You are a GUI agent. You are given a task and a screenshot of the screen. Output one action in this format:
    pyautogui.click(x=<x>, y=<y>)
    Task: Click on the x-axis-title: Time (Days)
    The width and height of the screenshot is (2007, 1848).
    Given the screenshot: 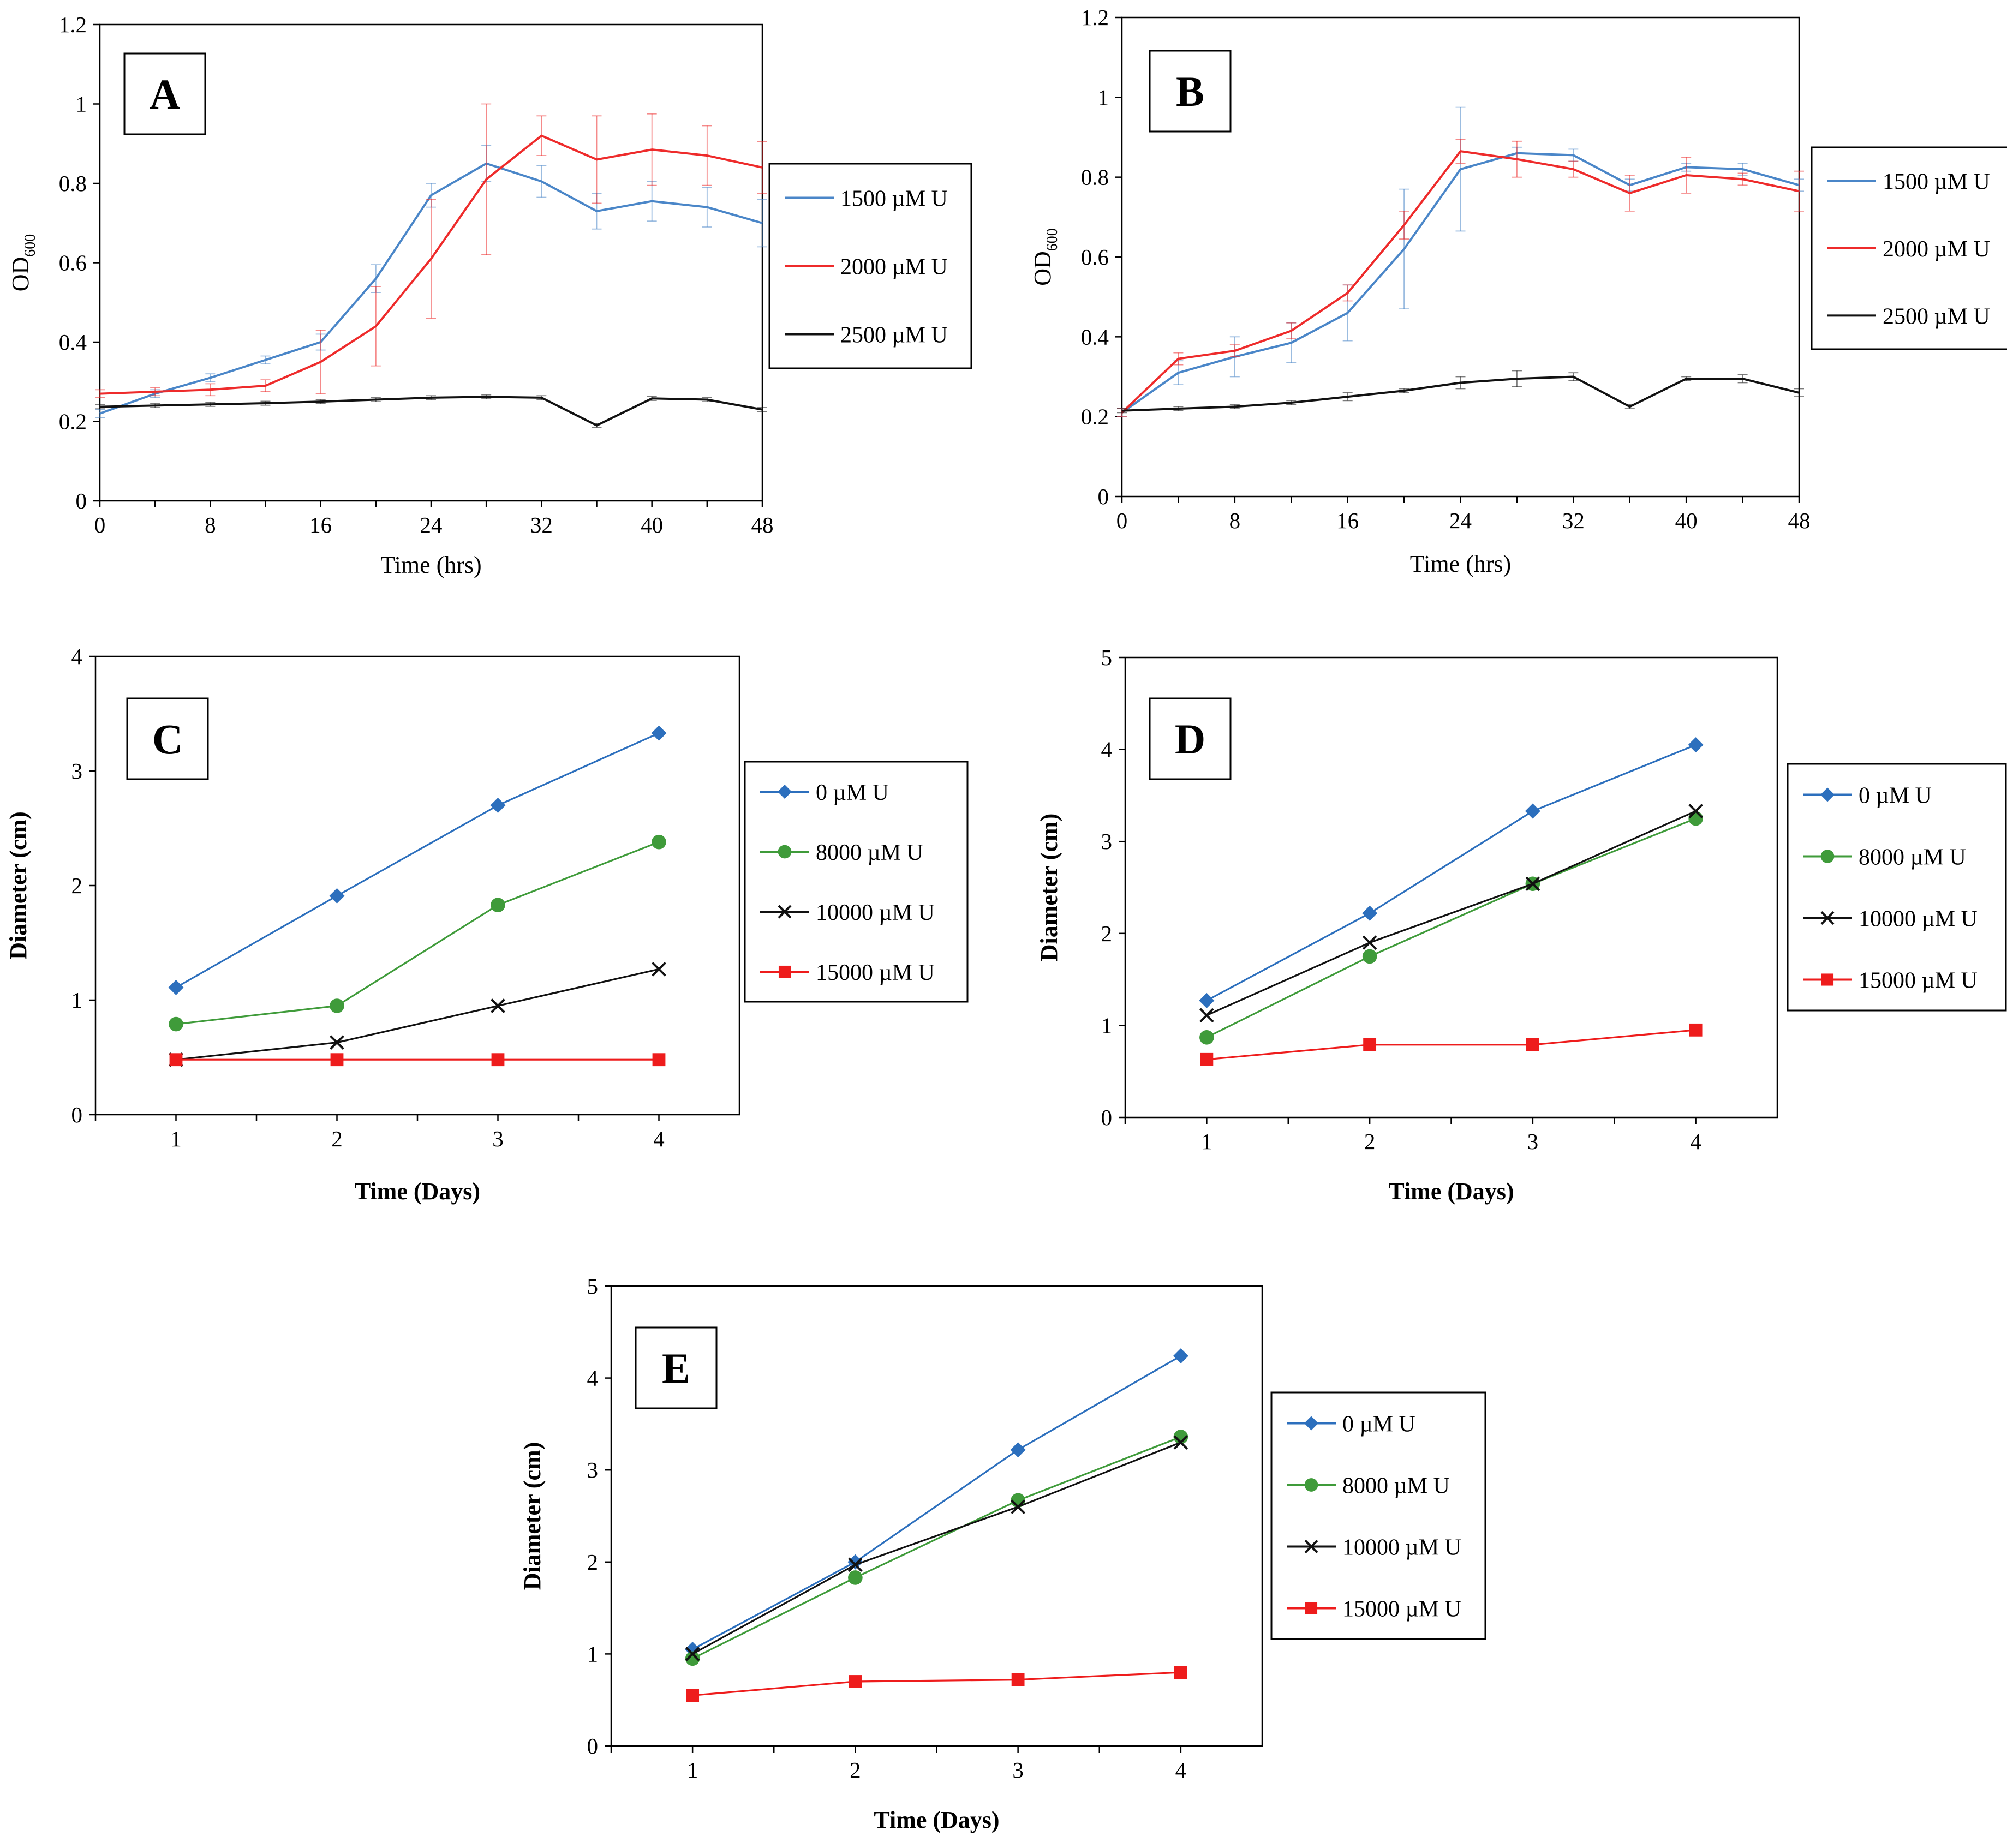 What is the action you would take?
    pyautogui.click(x=417, y=1191)
    